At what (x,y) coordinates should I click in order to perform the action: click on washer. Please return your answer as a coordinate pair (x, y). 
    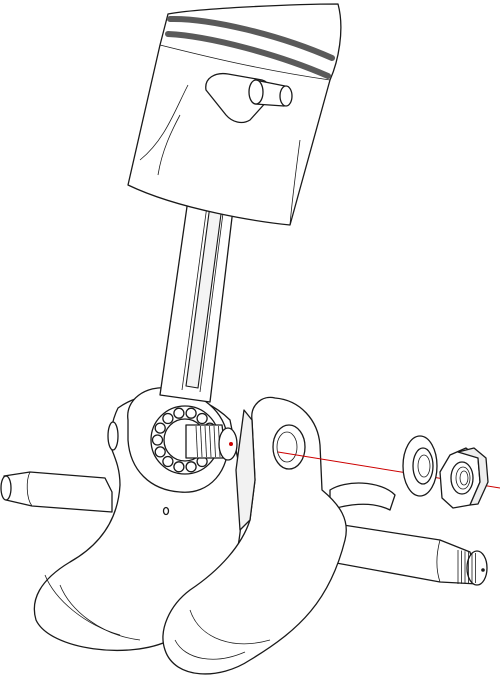
    Looking at the image, I should click on (420, 466).